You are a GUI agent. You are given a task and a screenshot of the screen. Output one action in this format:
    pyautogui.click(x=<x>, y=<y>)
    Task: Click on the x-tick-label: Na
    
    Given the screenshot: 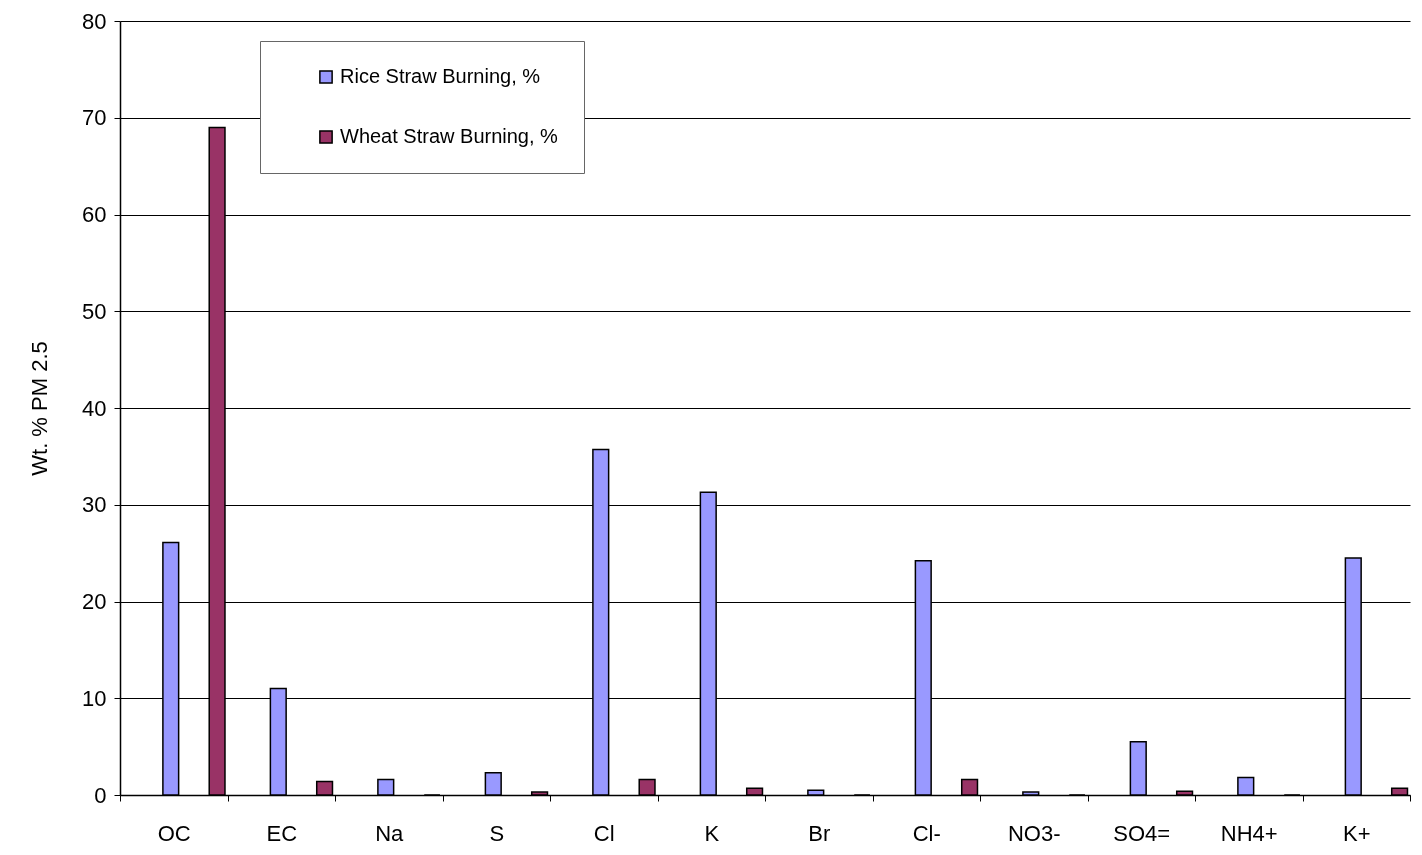 What is the action you would take?
    pyautogui.click(x=390, y=833)
    